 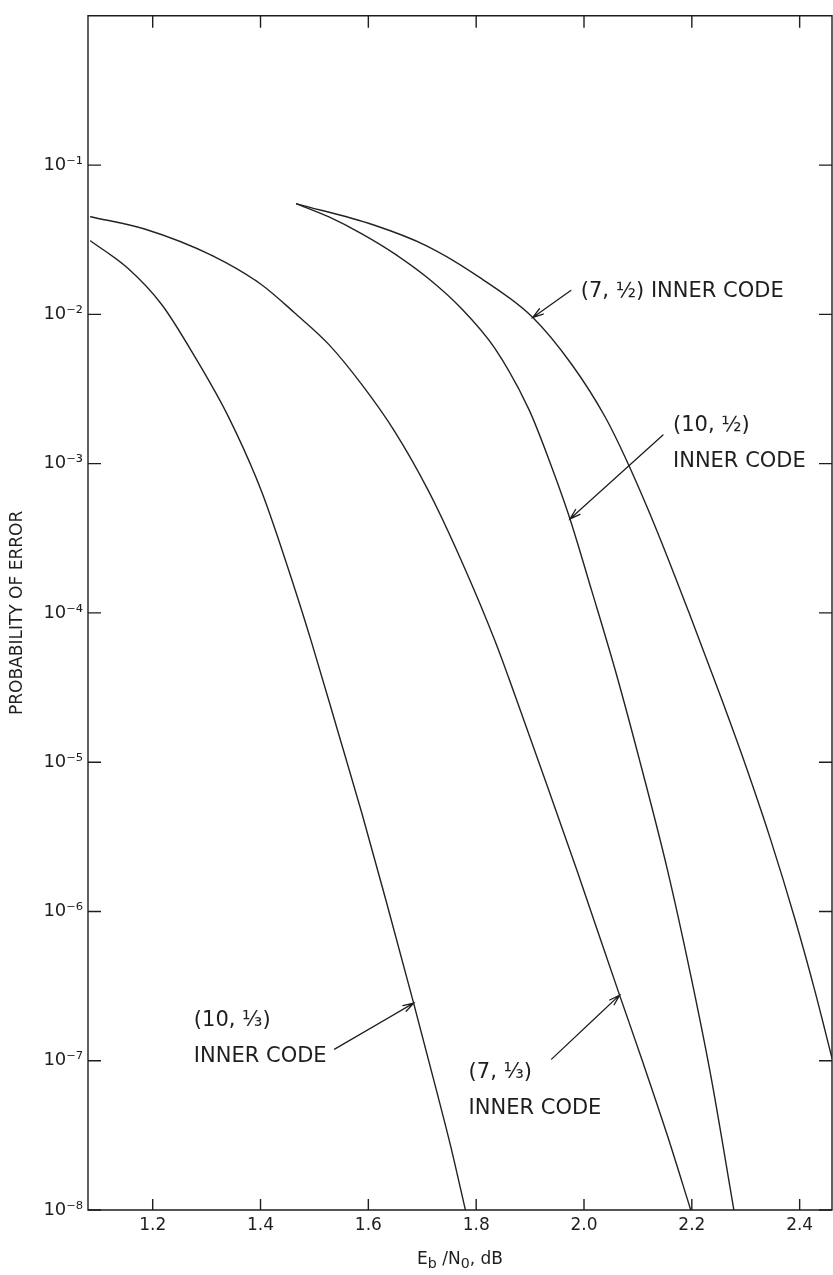 I want to click on annotation: (10, ½) INNER CODE, so click(x=739, y=442).